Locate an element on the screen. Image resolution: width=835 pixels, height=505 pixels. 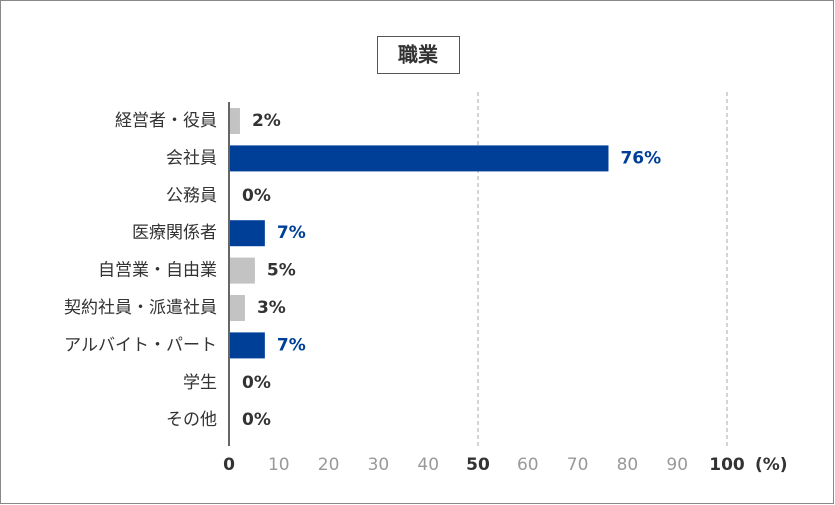
x-tick-label: 30 is located at coordinates (379, 465).